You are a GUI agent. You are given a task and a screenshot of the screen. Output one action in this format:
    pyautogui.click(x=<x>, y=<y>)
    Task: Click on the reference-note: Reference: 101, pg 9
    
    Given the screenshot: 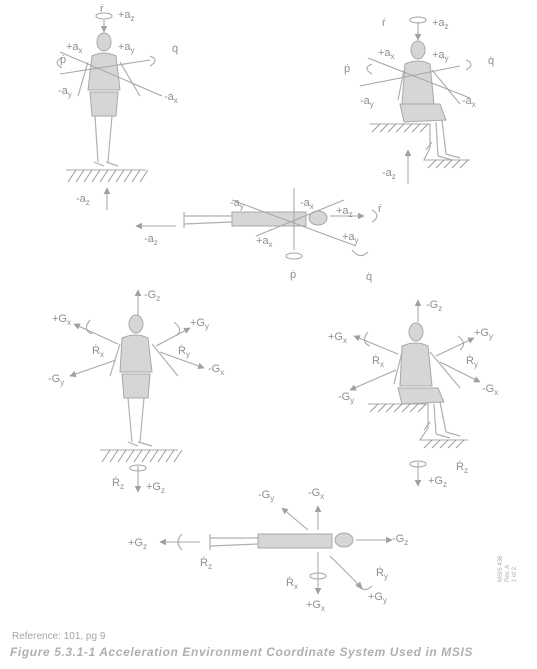 What is the action you would take?
    pyautogui.click(x=59, y=636)
    